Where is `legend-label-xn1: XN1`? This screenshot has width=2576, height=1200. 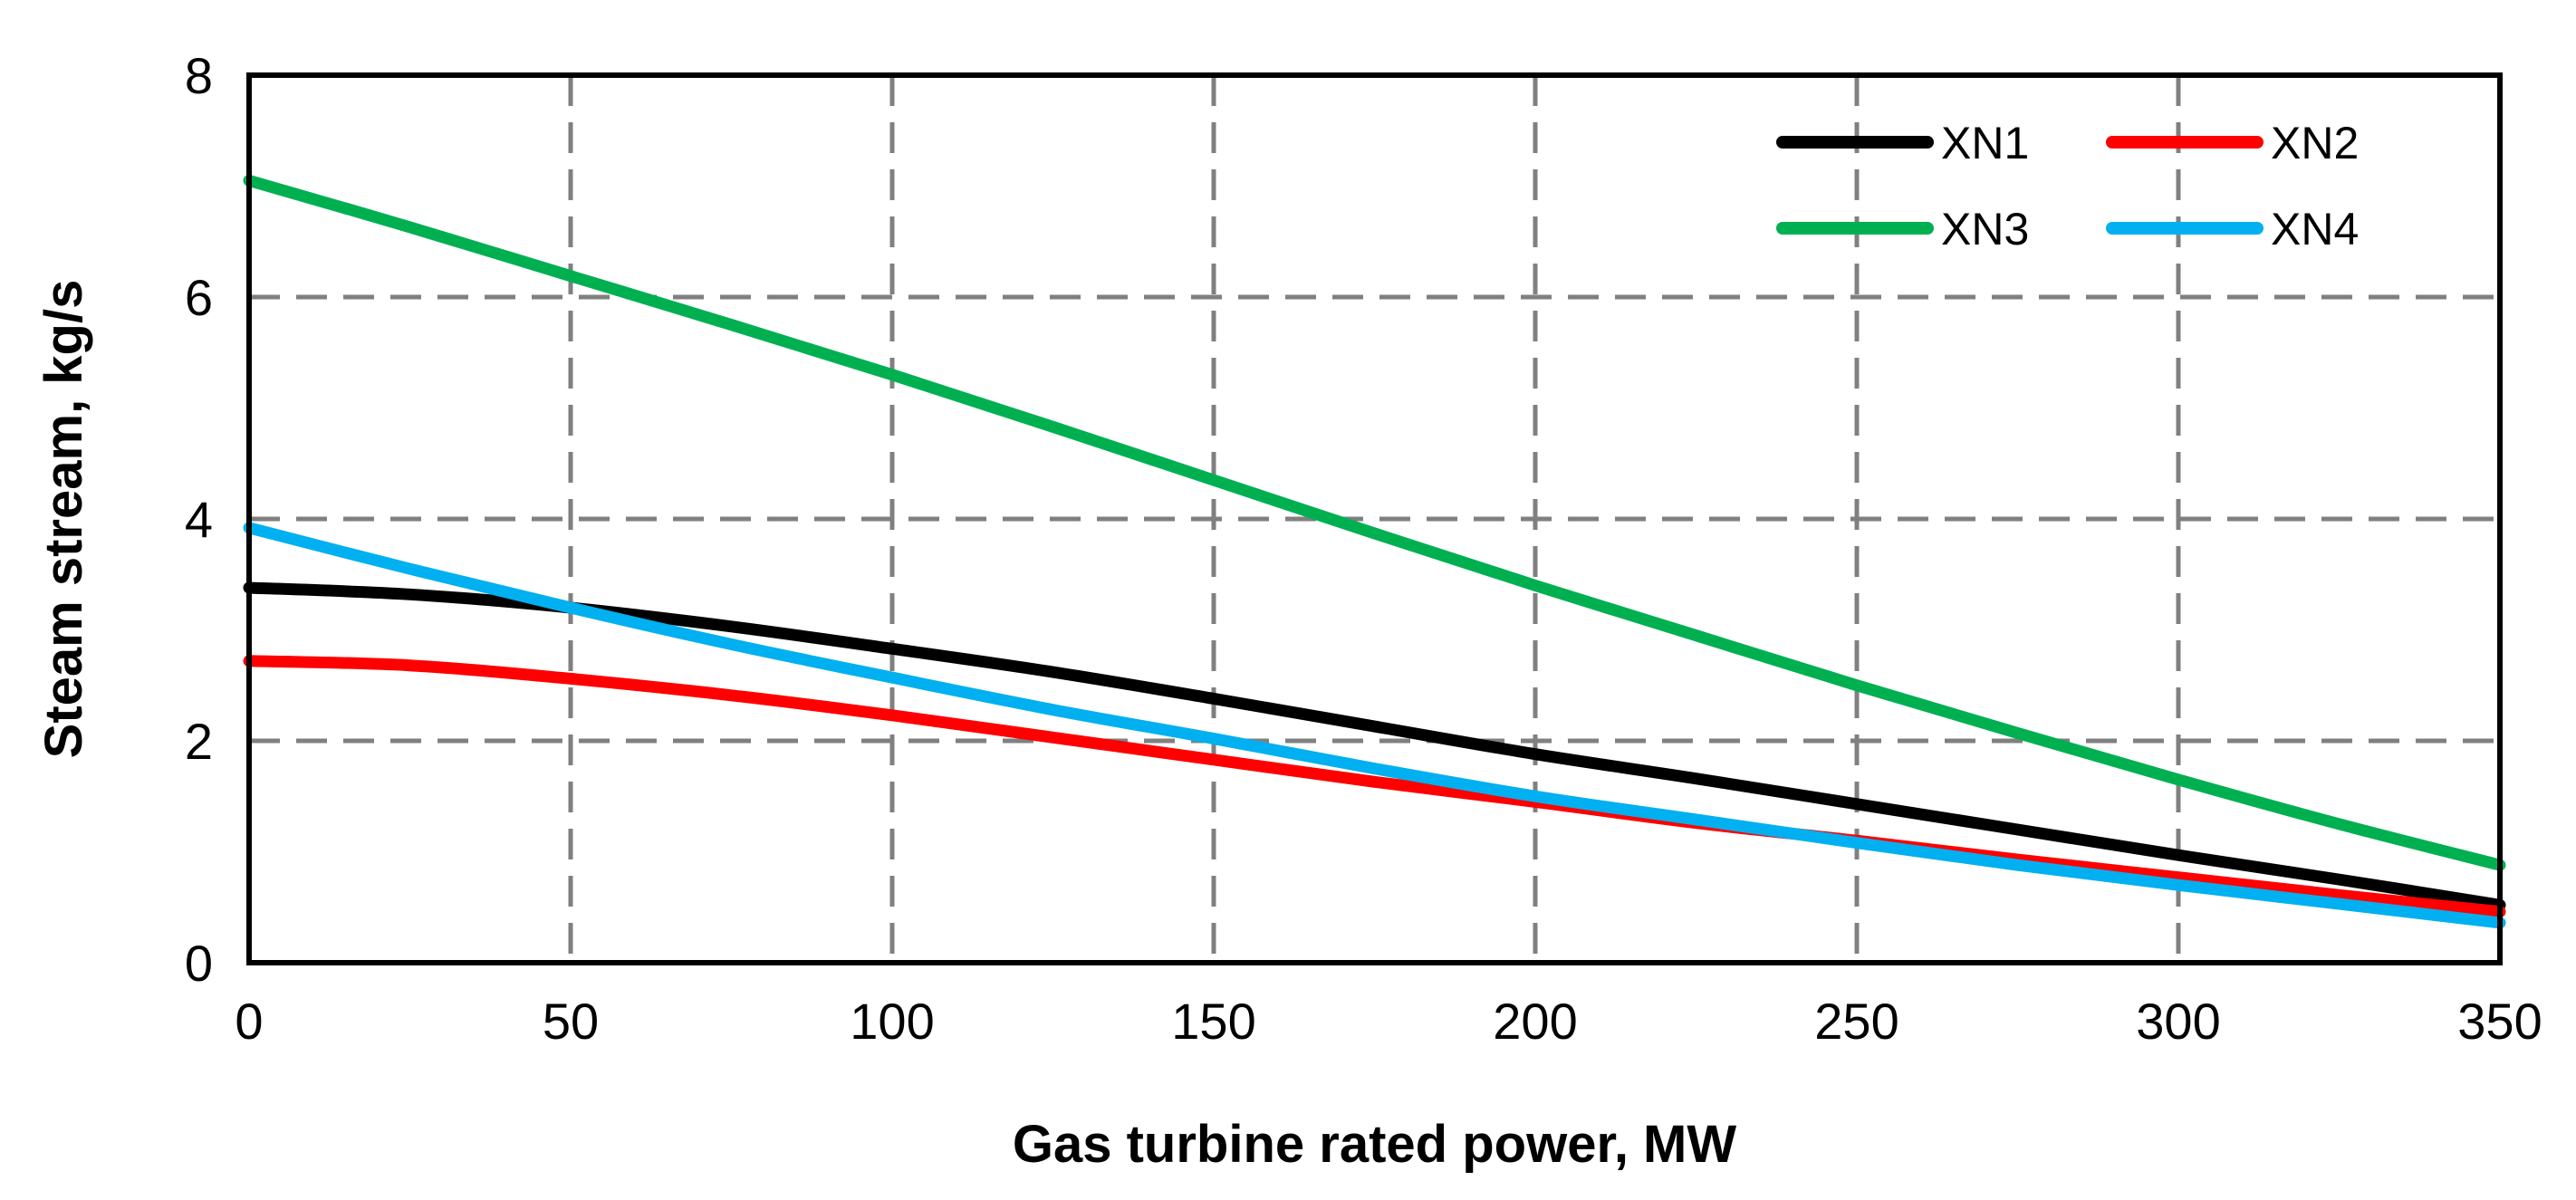
legend-label-xn1: XN1 is located at coordinates (1985, 143).